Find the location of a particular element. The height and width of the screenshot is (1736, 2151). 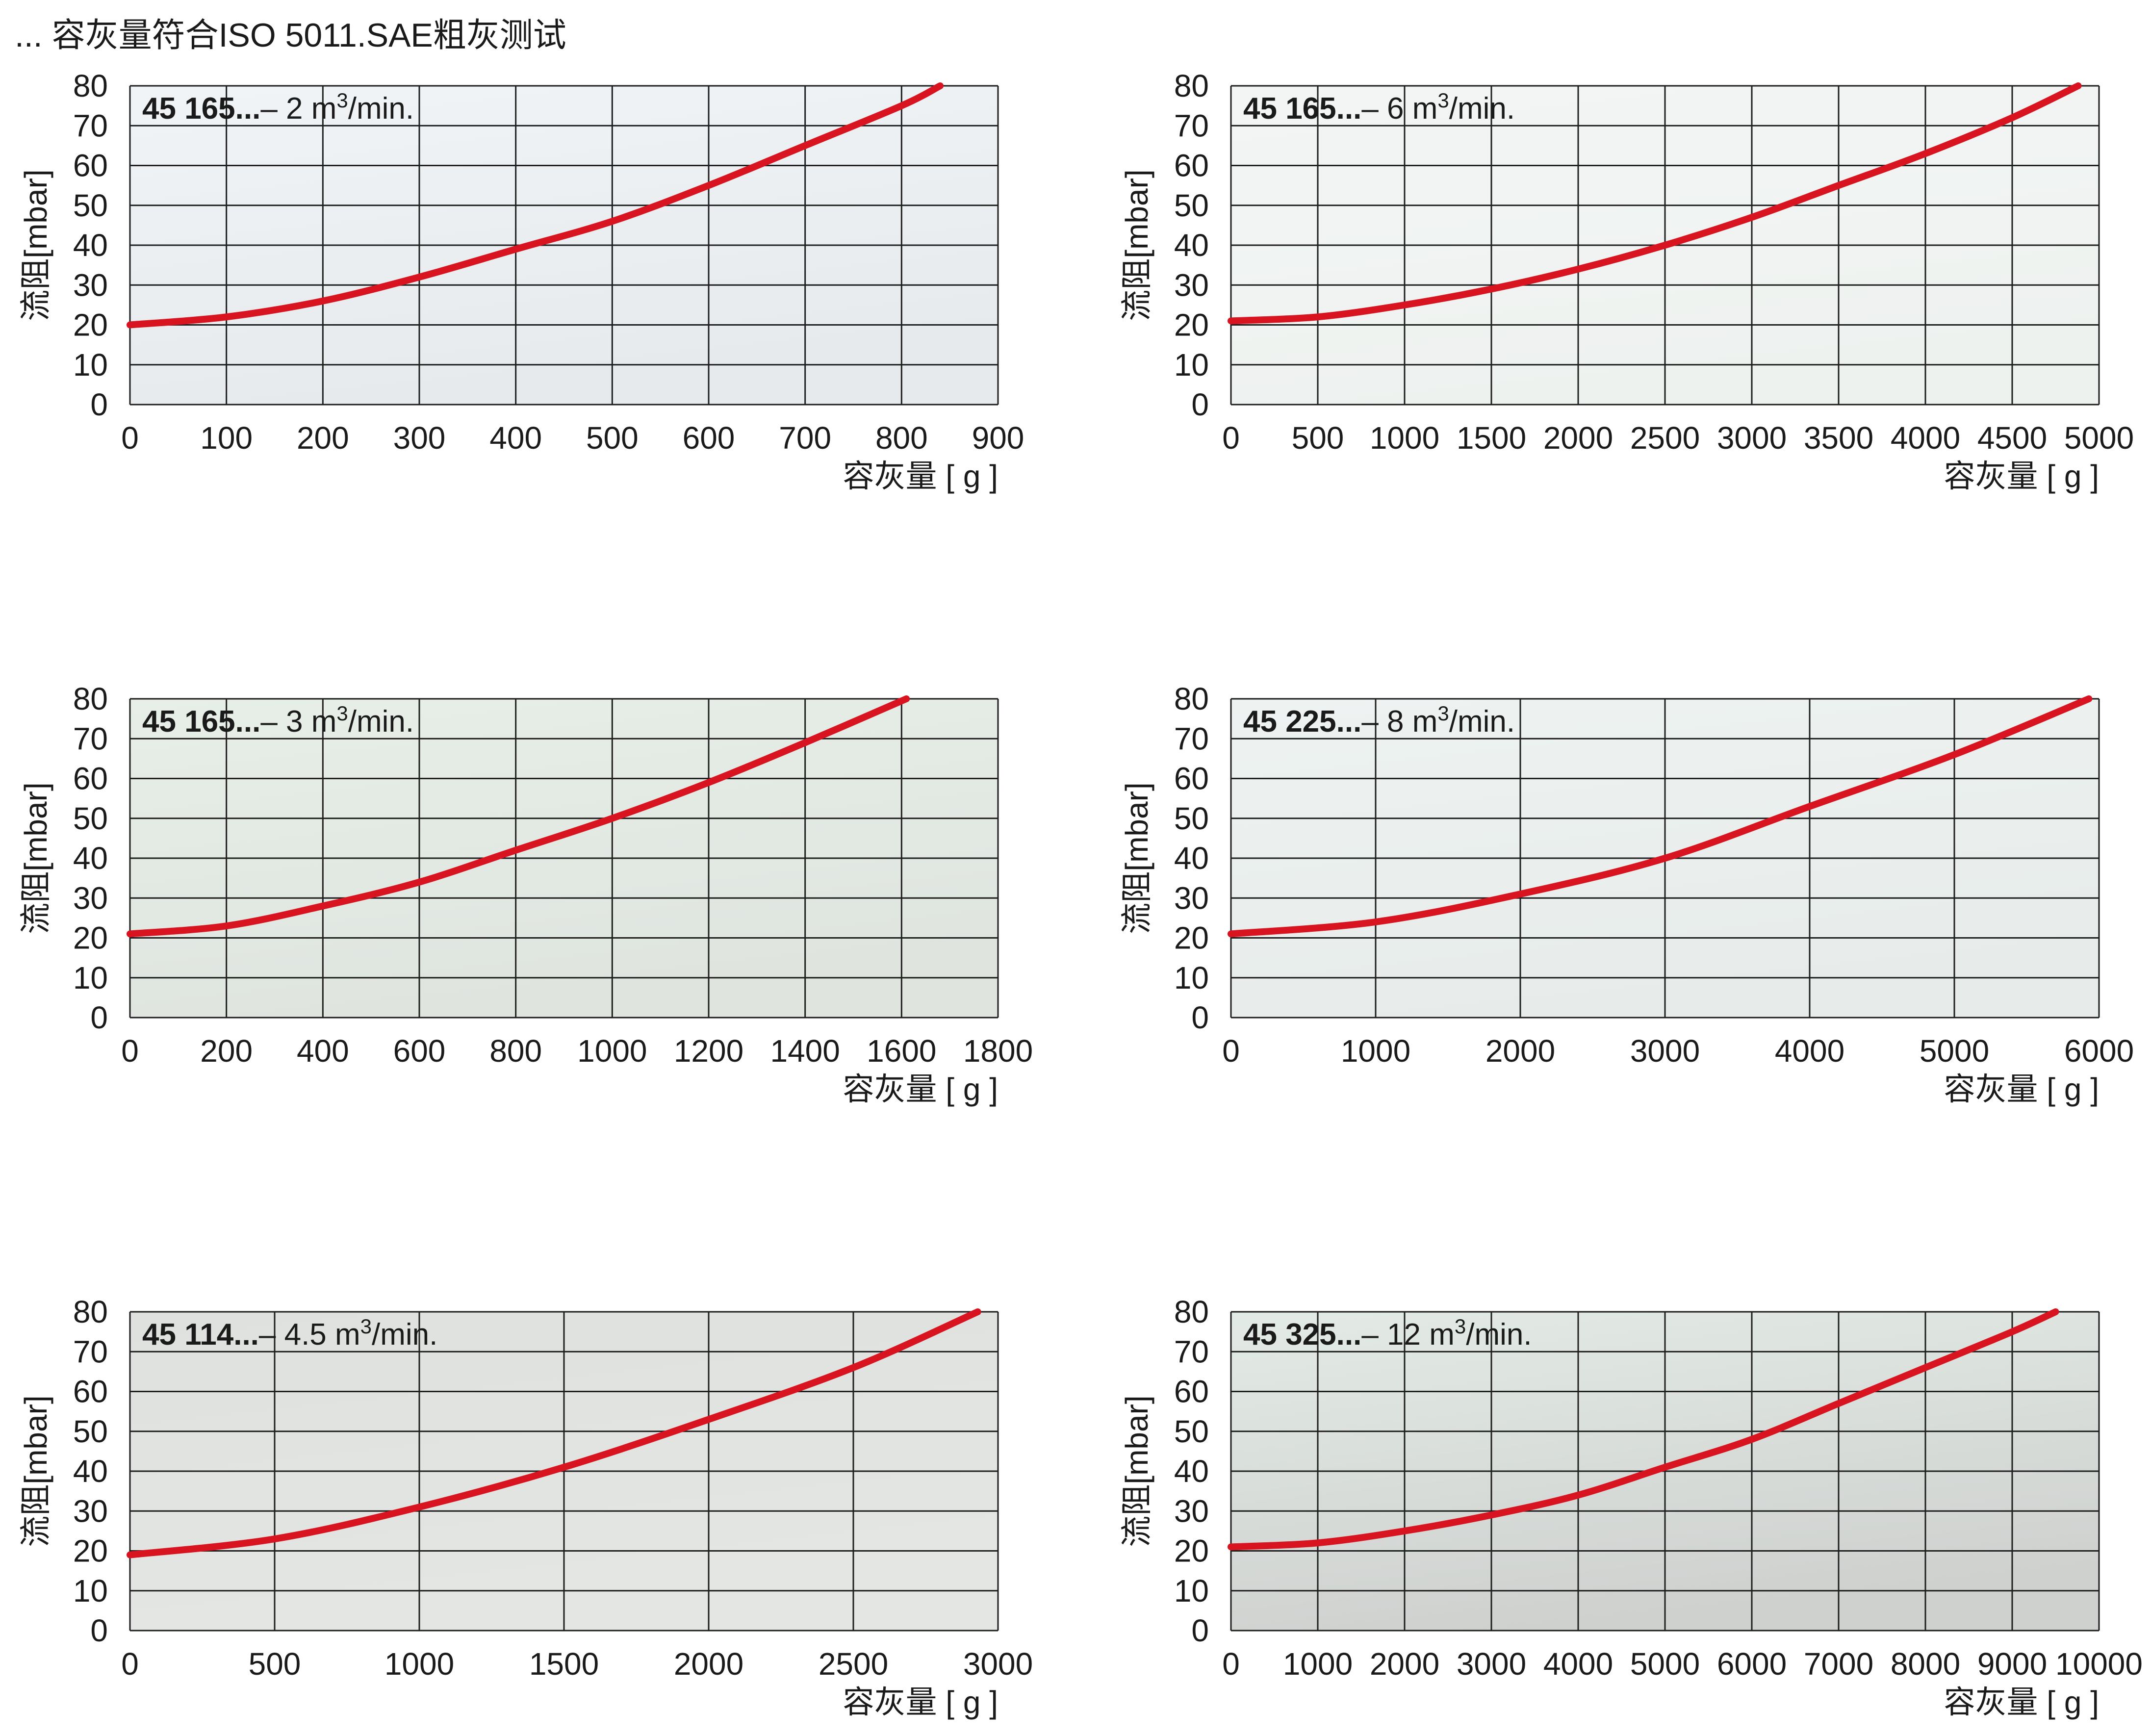

x-tick-label: 1600 is located at coordinates (901, 1051).